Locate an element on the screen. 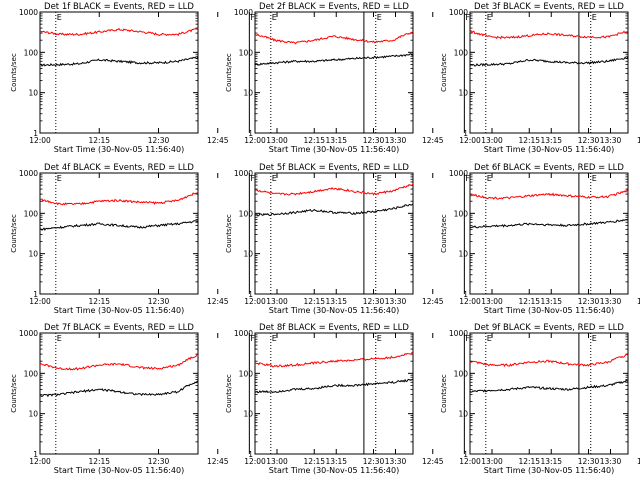 The height and width of the screenshot is (480, 640). panel-title: Det 7f BLACK = Events, RED = LLD is located at coordinates (119, 328).